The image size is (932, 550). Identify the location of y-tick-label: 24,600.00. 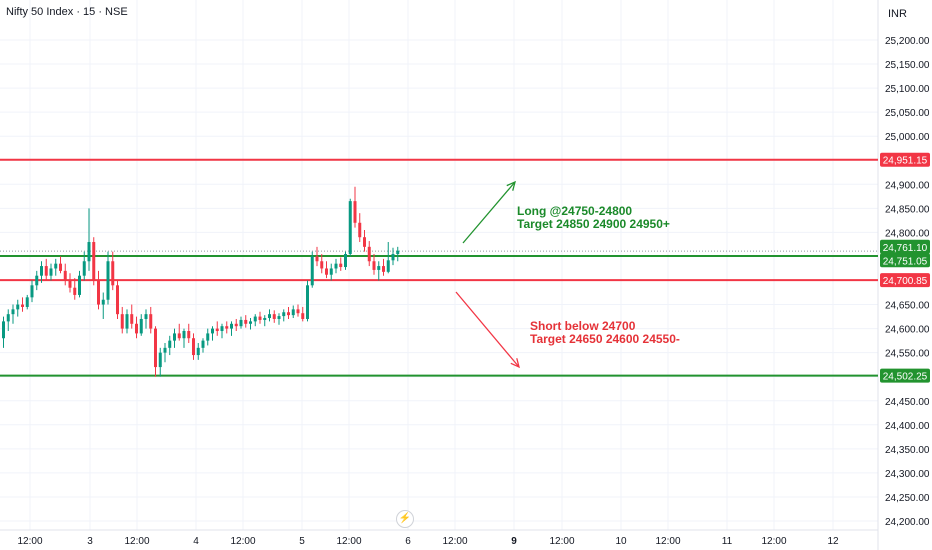
(907, 330).